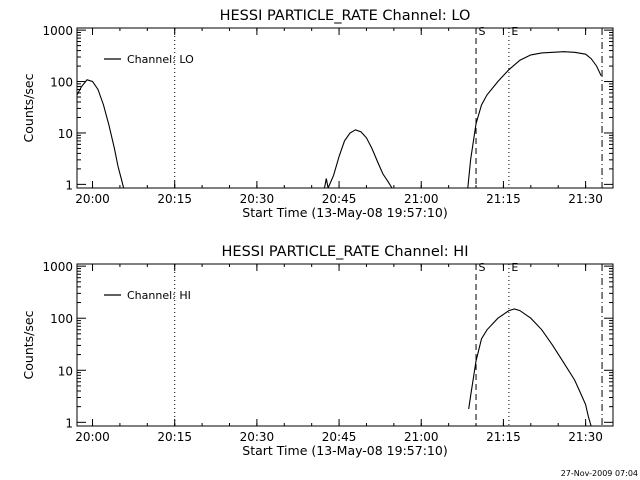  Describe the element at coordinates (345, 252) in the screenshot. I see `chart-title: HESSI PARTICLE_RATE Channel: HI` at that location.